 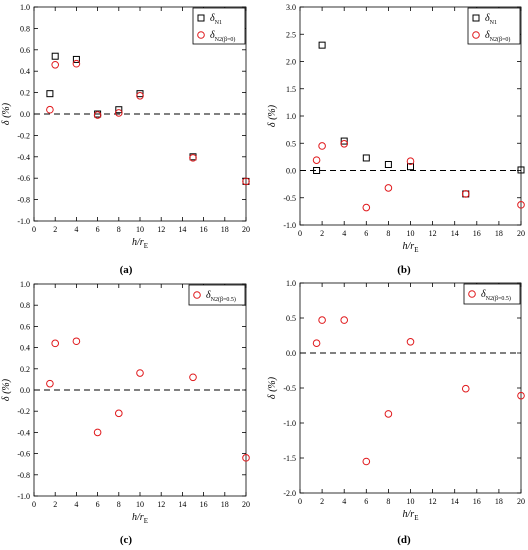 I want to click on x-tick-label: 2, so click(x=55, y=504).